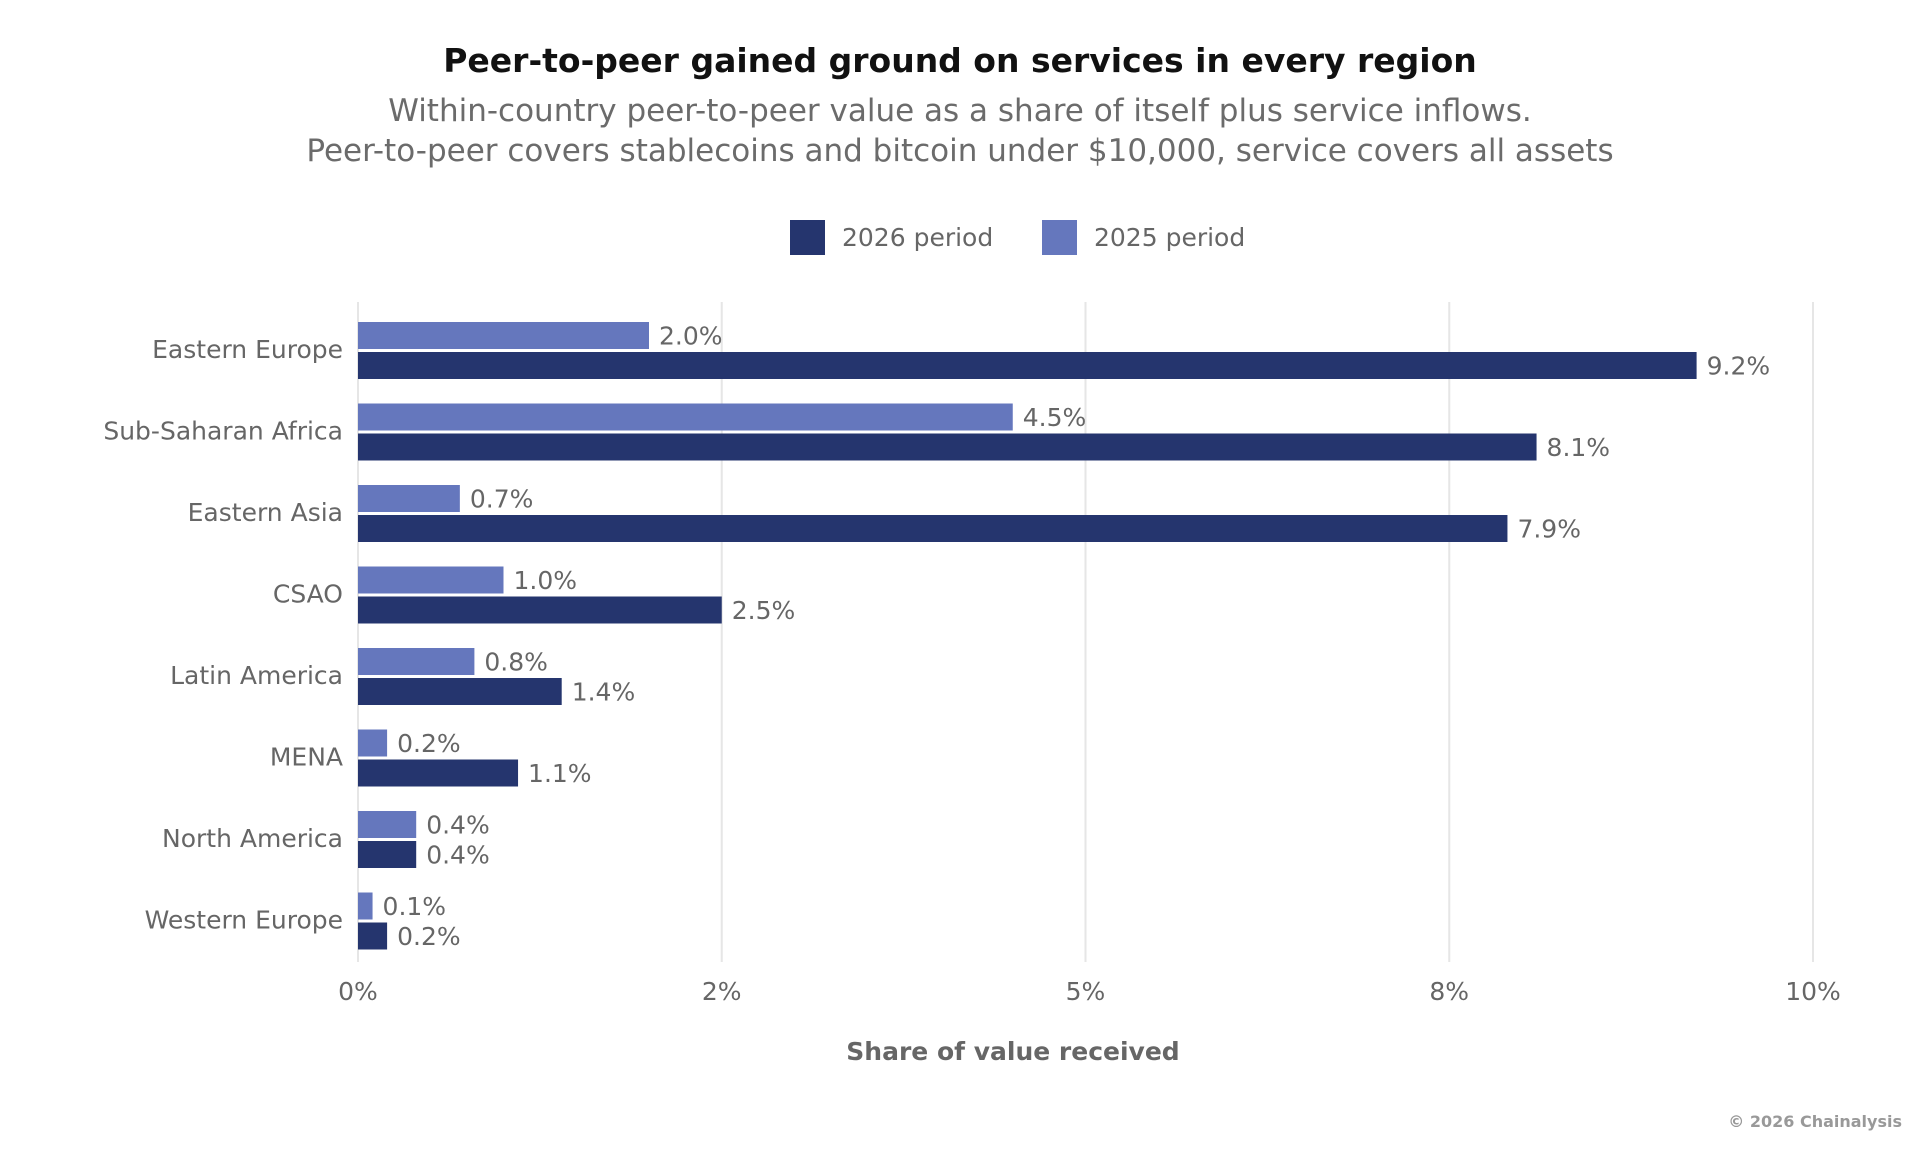 The height and width of the screenshot is (1159, 1920). I want to click on x-tick-label: 0%, so click(358, 991).